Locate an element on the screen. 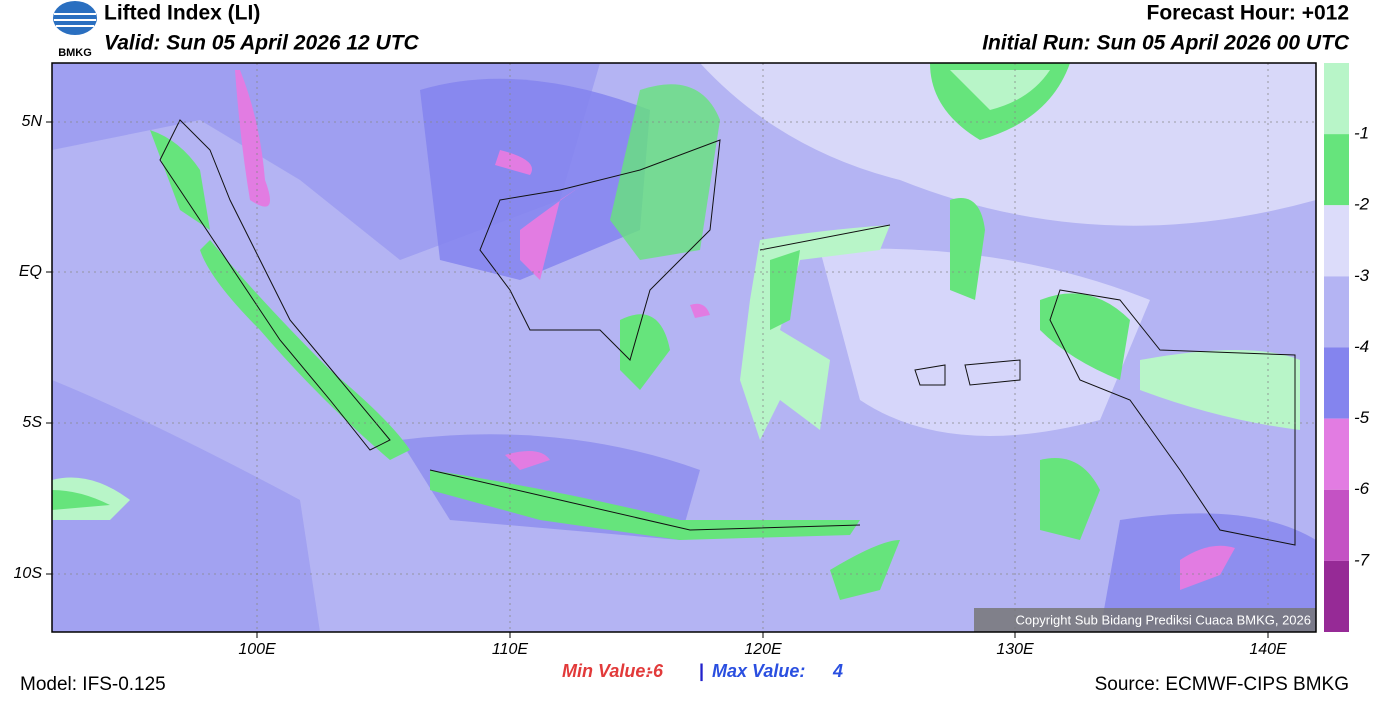 The height and width of the screenshot is (709, 1400). colorbar-label: -7 is located at coordinates (1362, 559).